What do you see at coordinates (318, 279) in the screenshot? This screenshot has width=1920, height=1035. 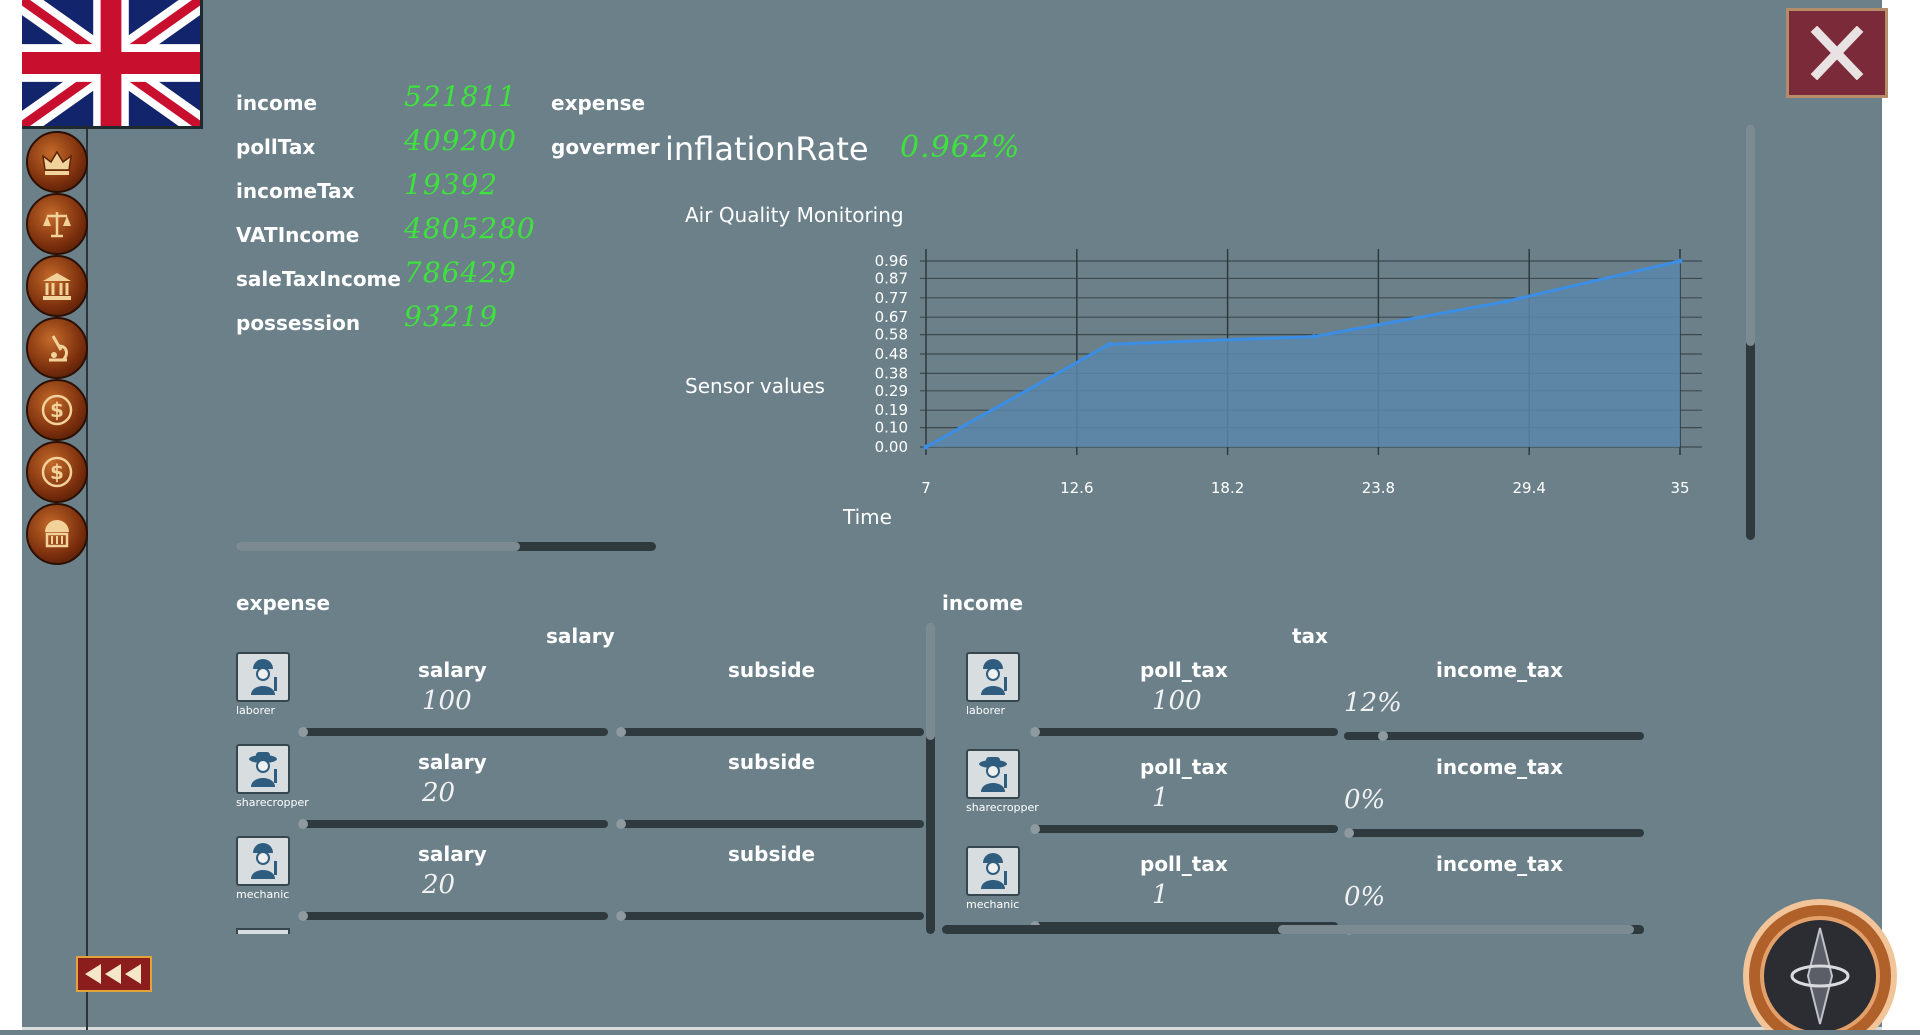 I see `saletaxincome-label: saleTaxIncome` at bounding box center [318, 279].